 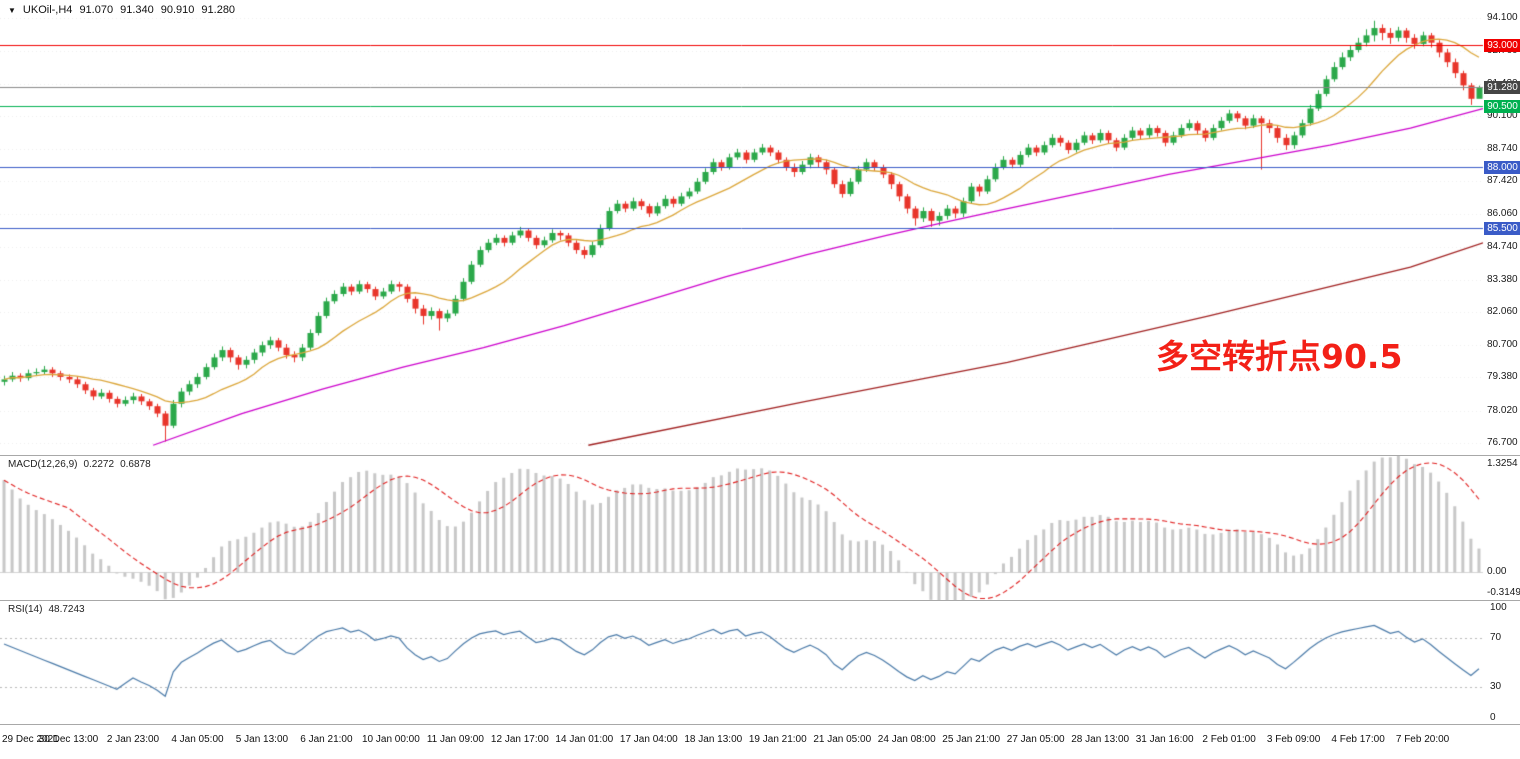 I want to click on time-tick-label: 14 Jan 01:00, so click(x=584, y=739).